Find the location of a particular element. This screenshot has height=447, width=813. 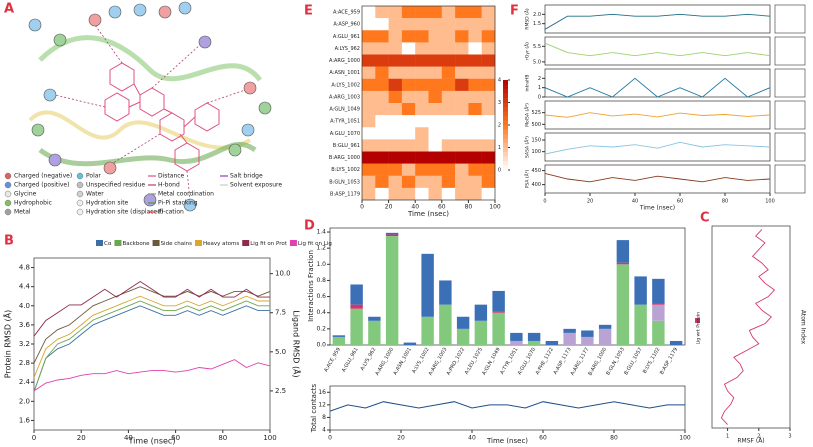

x-axis-label: Time (nsec) is located at coordinates (657, 208).